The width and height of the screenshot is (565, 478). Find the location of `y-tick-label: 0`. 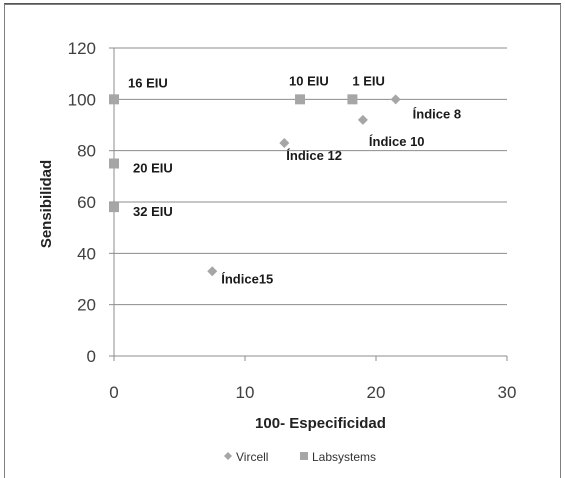

y-tick-label: 0 is located at coordinates (91, 356).